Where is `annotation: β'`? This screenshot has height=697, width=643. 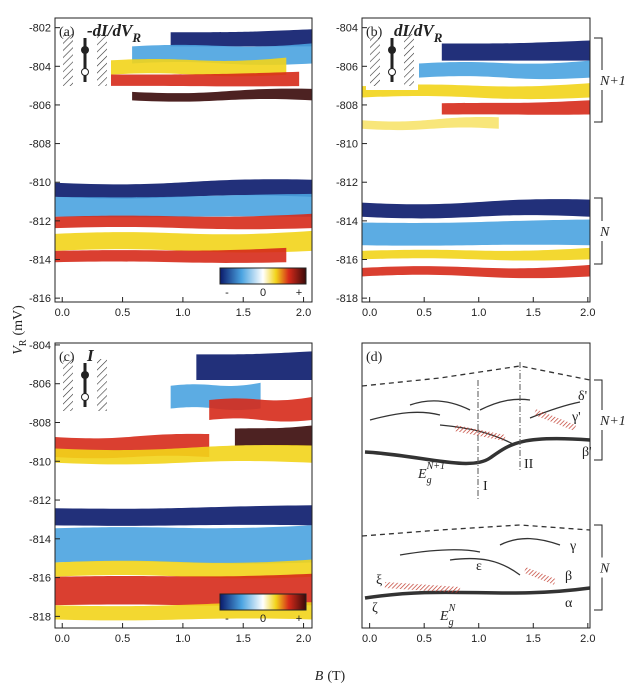
annotation: β' is located at coordinates (587, 452).